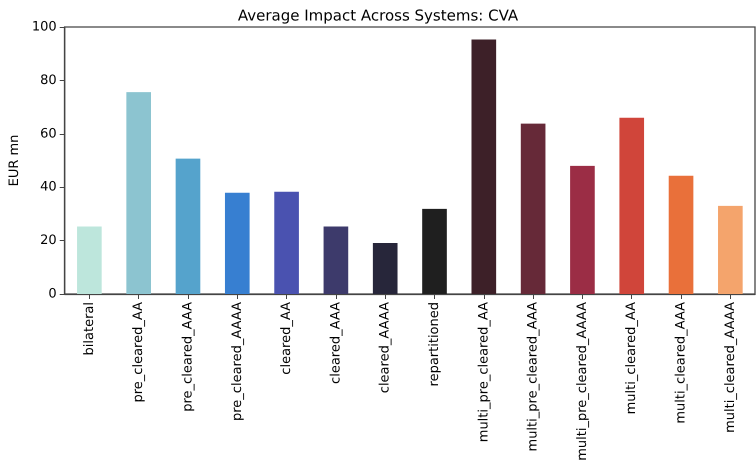  Describe the element at coordinates (286, 338) in the screenshot. I see `x-tick-label: cleared_AA` at that location.